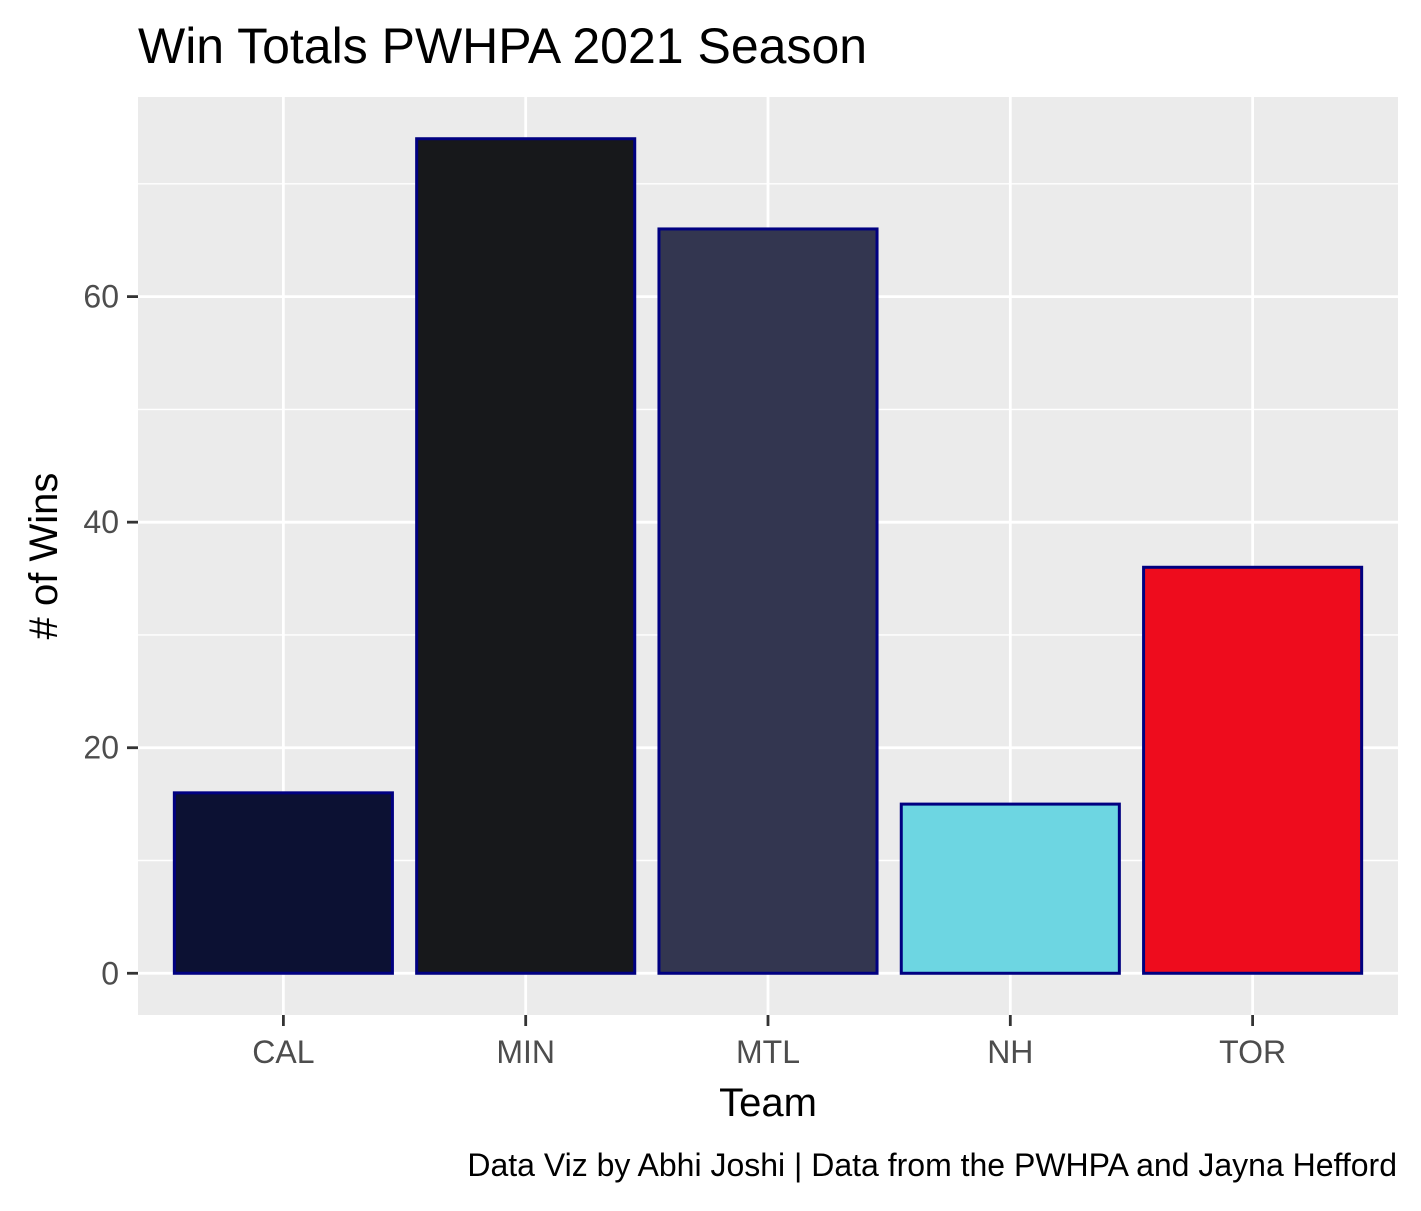 This screenshot has height=1211, width=1421. Describe the element at coordinates (283, 883) in the screenshot. I see `bar-cal` at that location.